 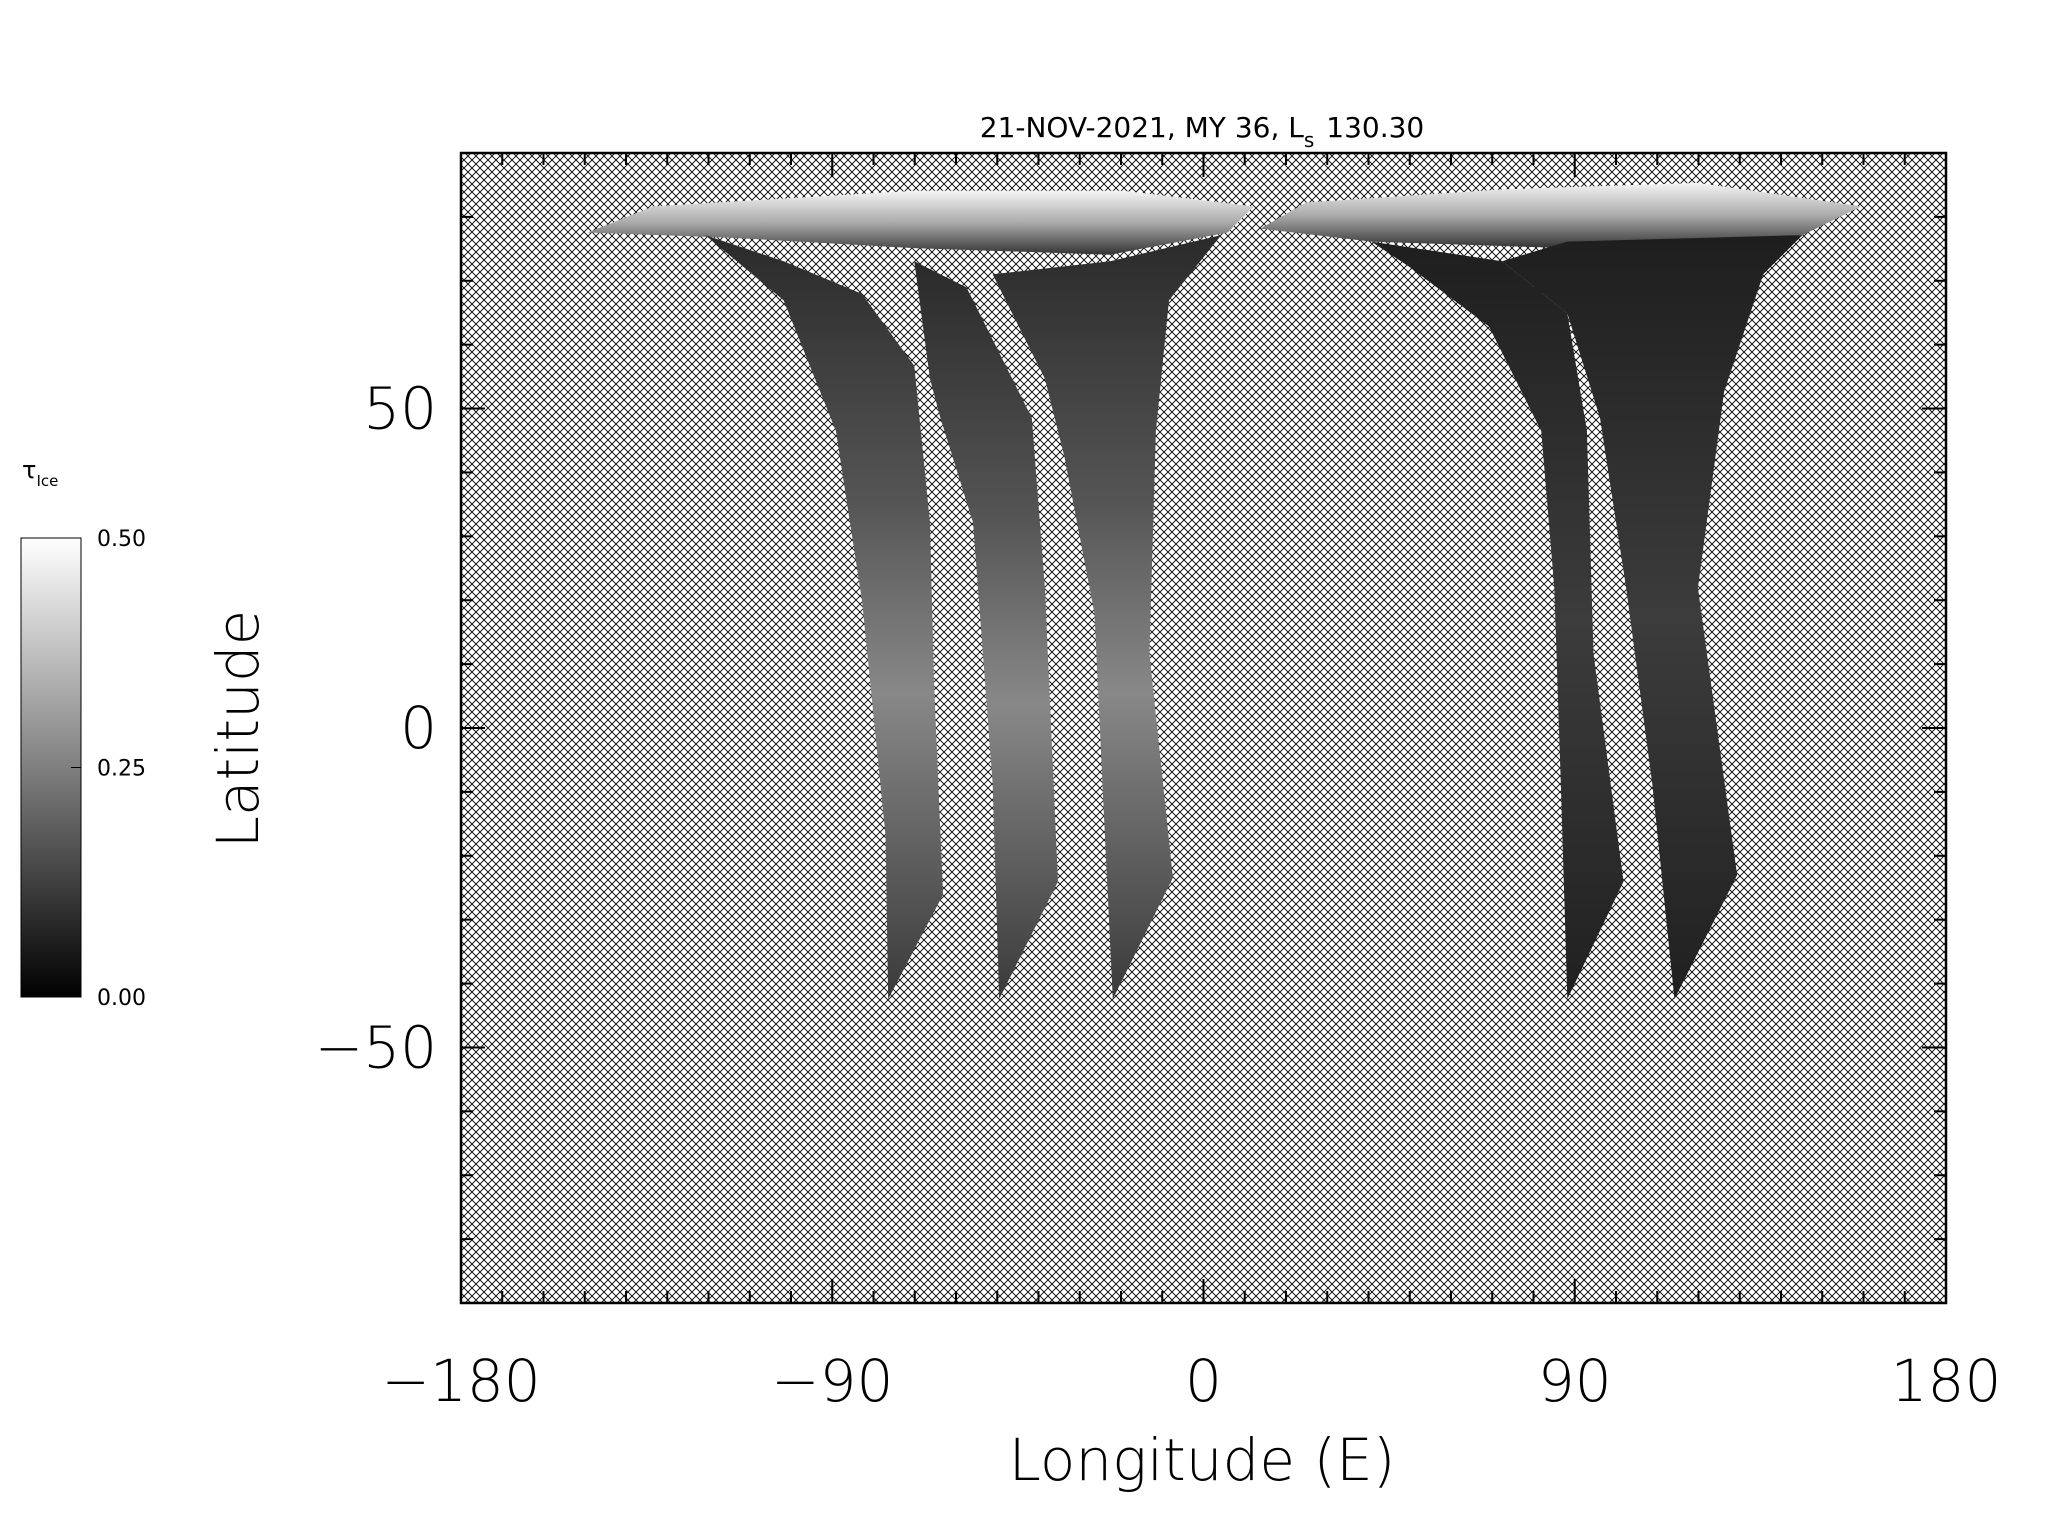 What do you see at coordinates (121, 769) in the screenshot?
I see `colorbar-tick-label: 0.25` at bounding box center [121, 769].